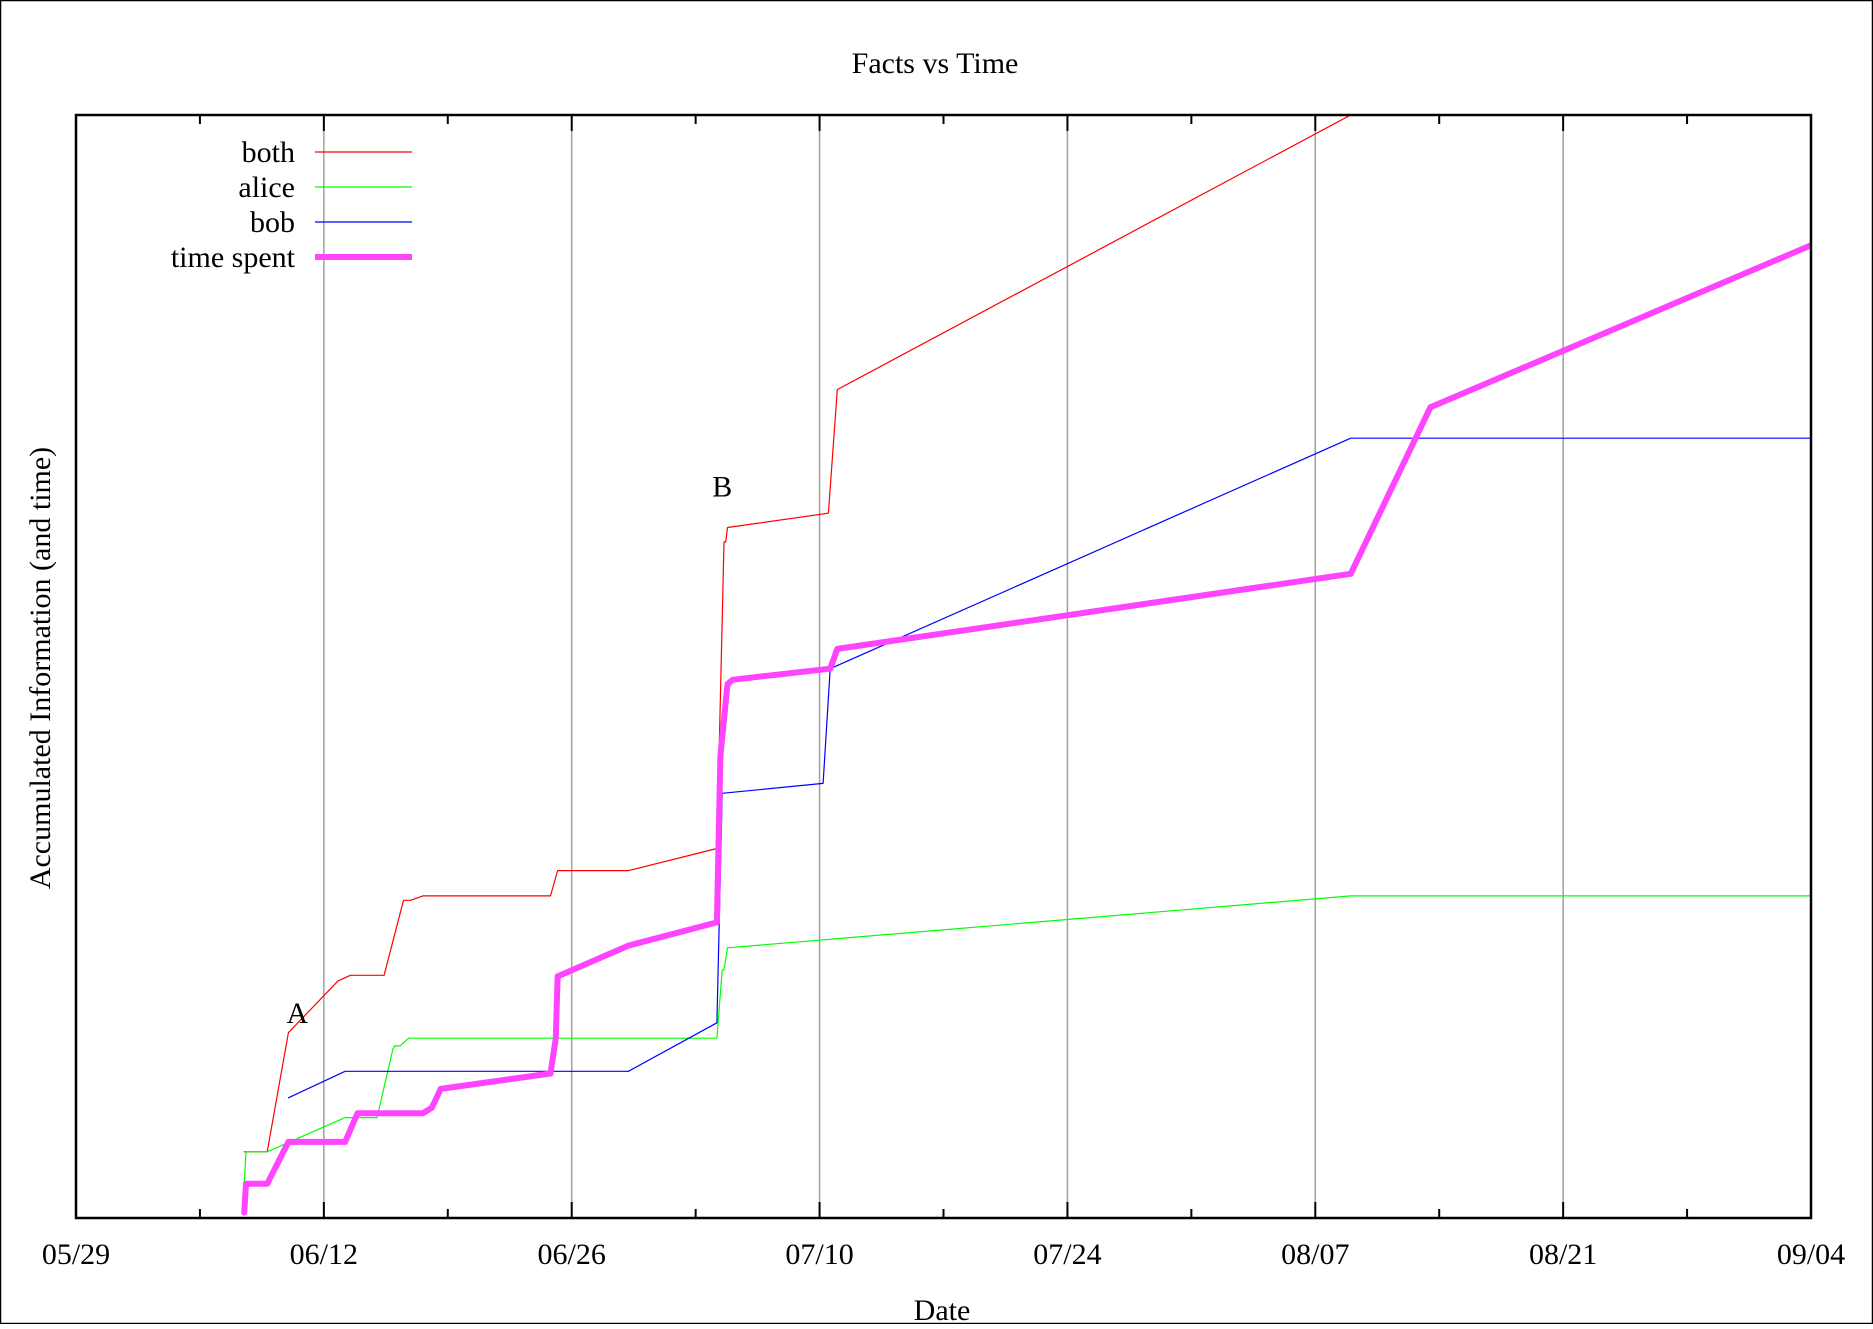 The width and height of the screenshot is (1873, 1329). I want to click on annotation-A: A, so click(297, 1013).